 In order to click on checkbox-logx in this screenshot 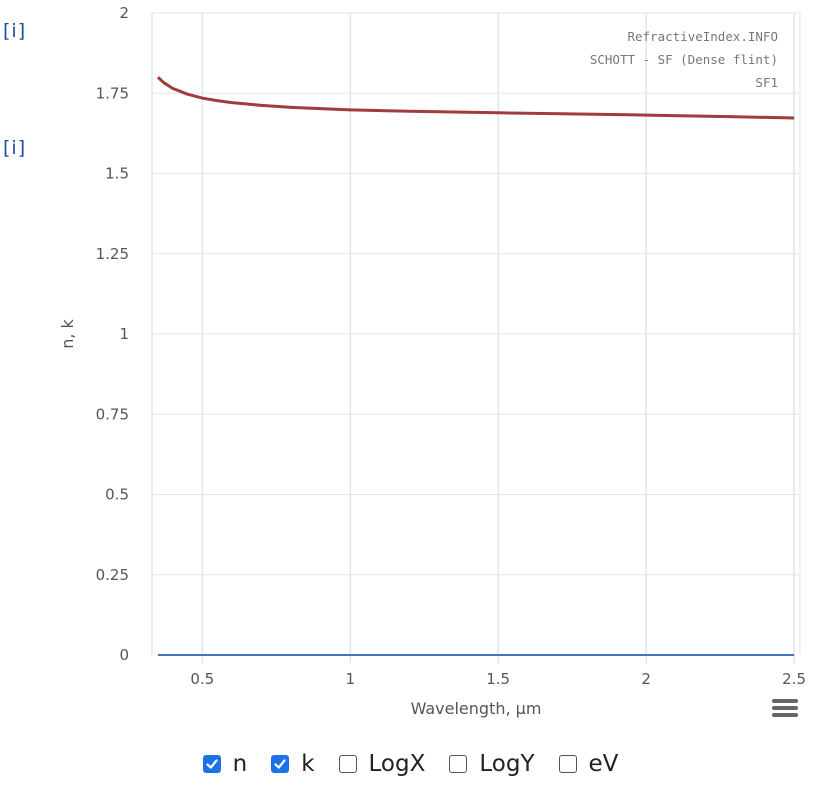, I will do `click(347, 764)`.